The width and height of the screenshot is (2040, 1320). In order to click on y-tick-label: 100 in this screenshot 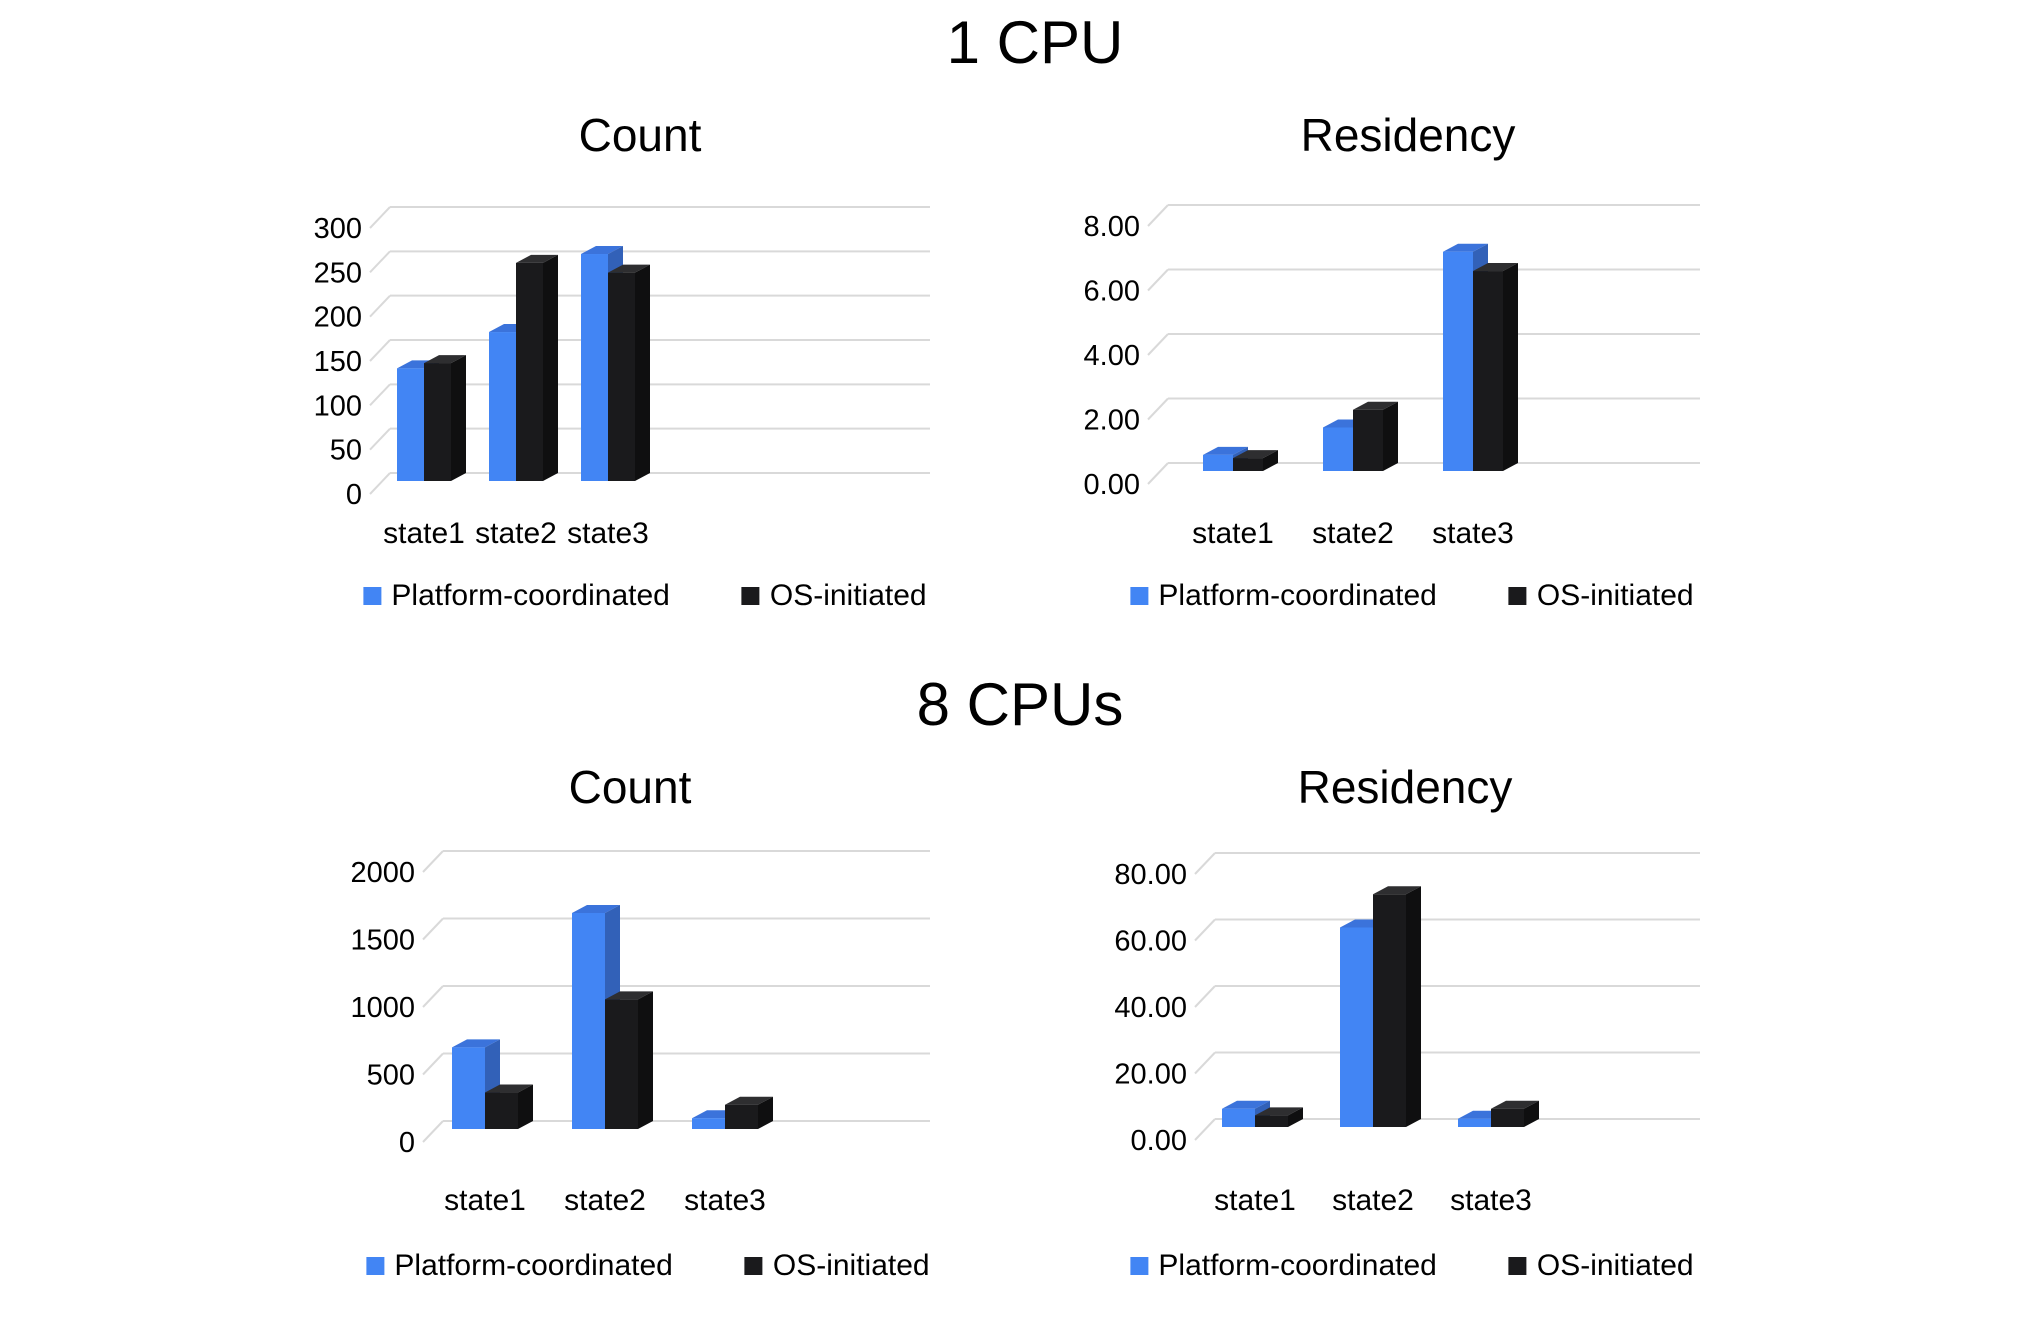, I will do `click(338, 406)`.